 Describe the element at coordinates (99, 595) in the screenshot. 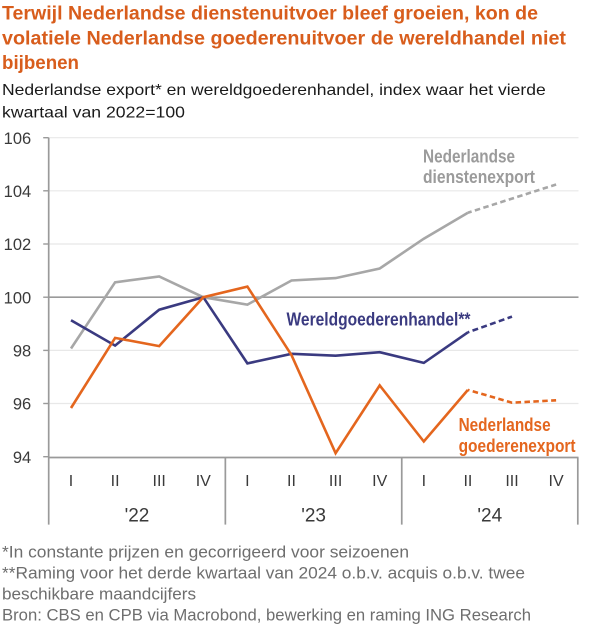

I see `svg-text: beschikbare maandcijfers` at that location.